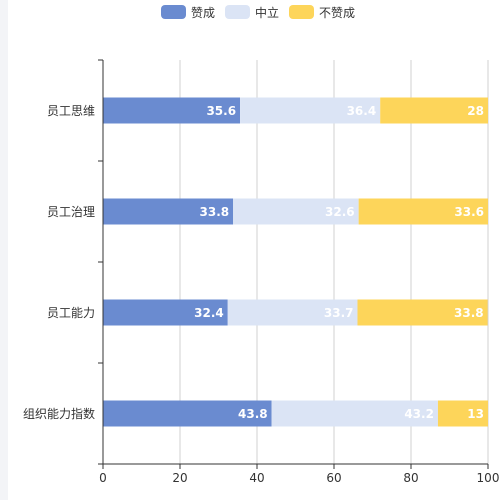  I want to click on data-label: 36.4, so click(362, 111).